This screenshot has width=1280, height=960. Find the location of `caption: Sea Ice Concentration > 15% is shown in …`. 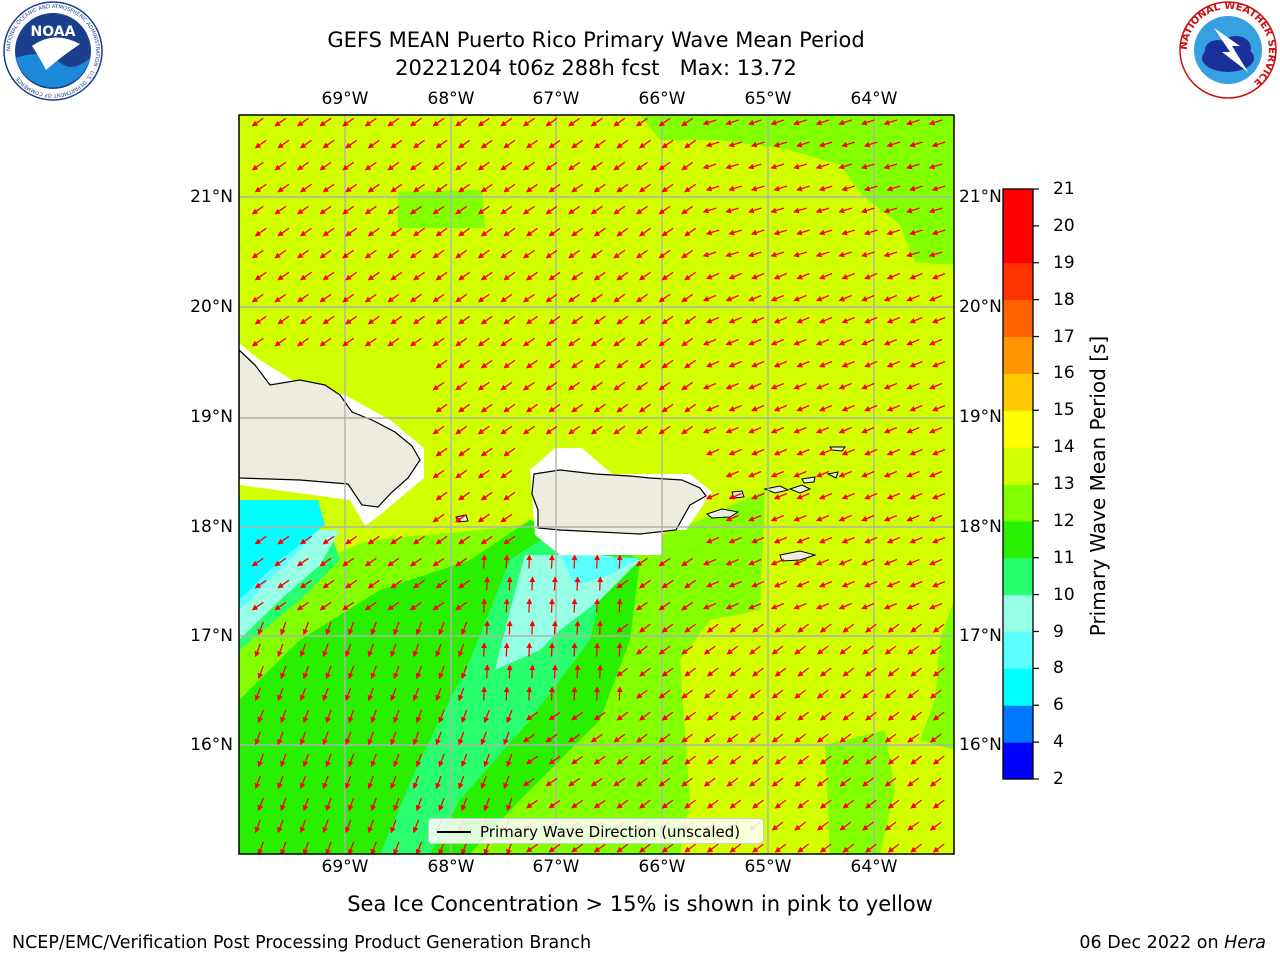

caption: Sea Ice Concentration > 15% is shown in … is located at coordinates (640, 904).